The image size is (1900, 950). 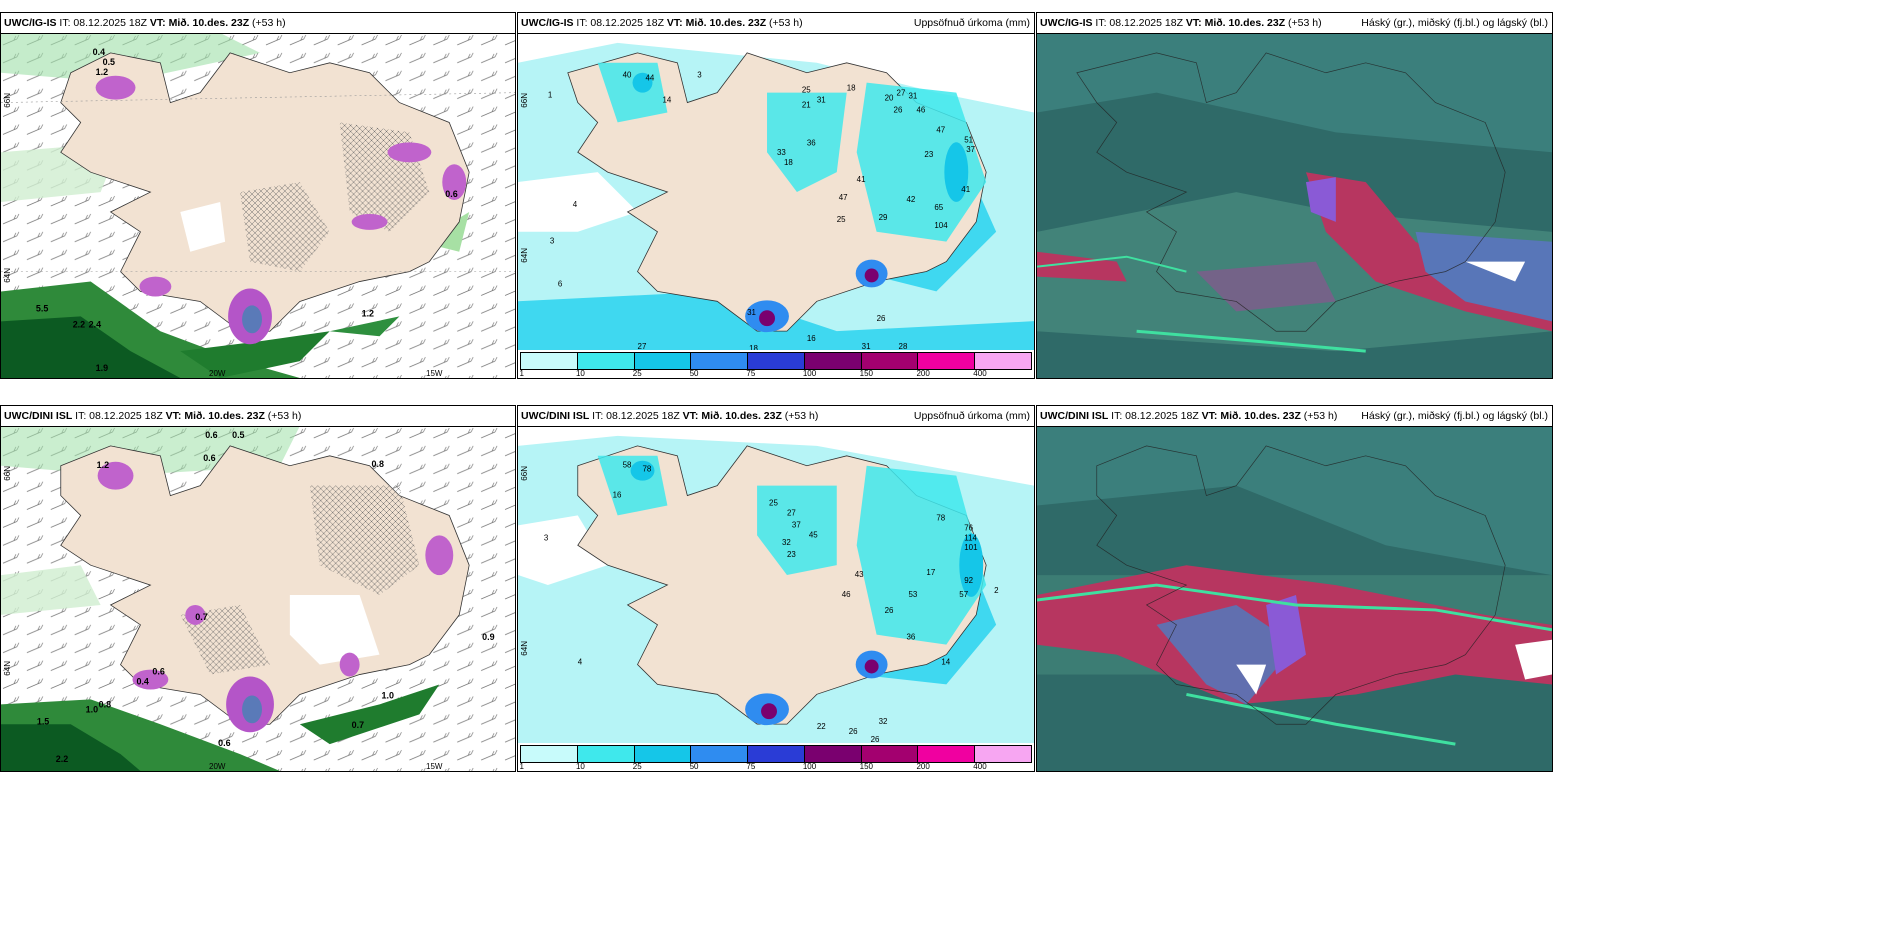 I want to click on value-label: 1.2, so click(x=368, y=313).